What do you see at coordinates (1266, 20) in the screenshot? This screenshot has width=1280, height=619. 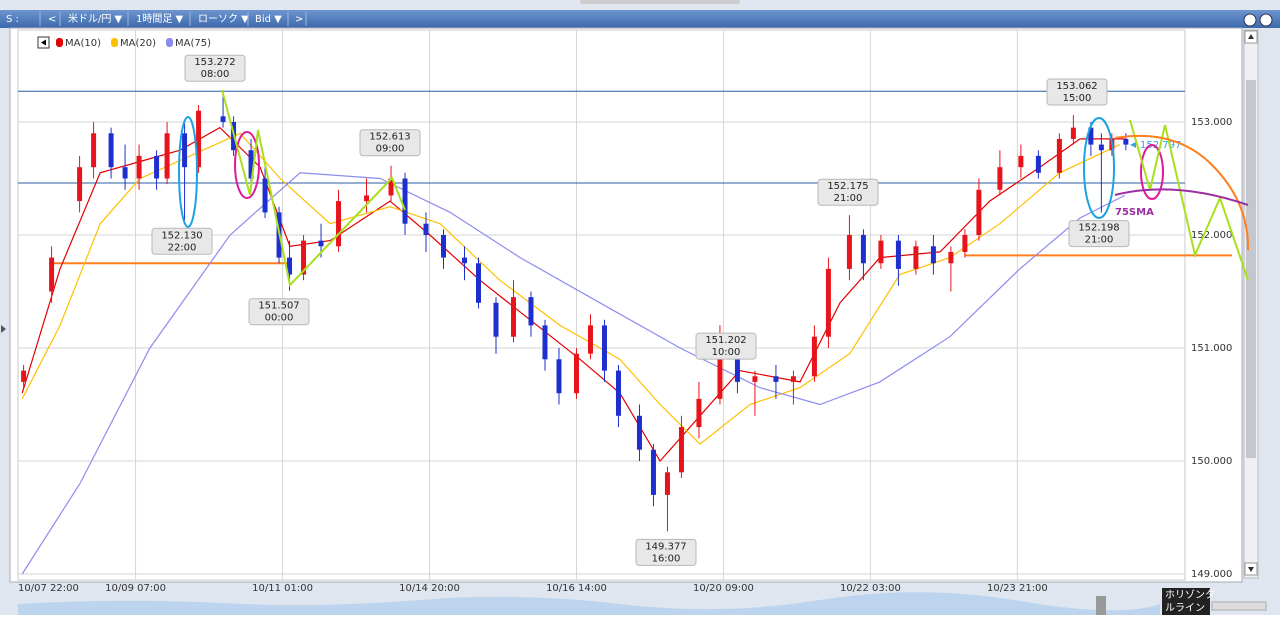 I see `close-icon` at bounding box center [1266, 20].